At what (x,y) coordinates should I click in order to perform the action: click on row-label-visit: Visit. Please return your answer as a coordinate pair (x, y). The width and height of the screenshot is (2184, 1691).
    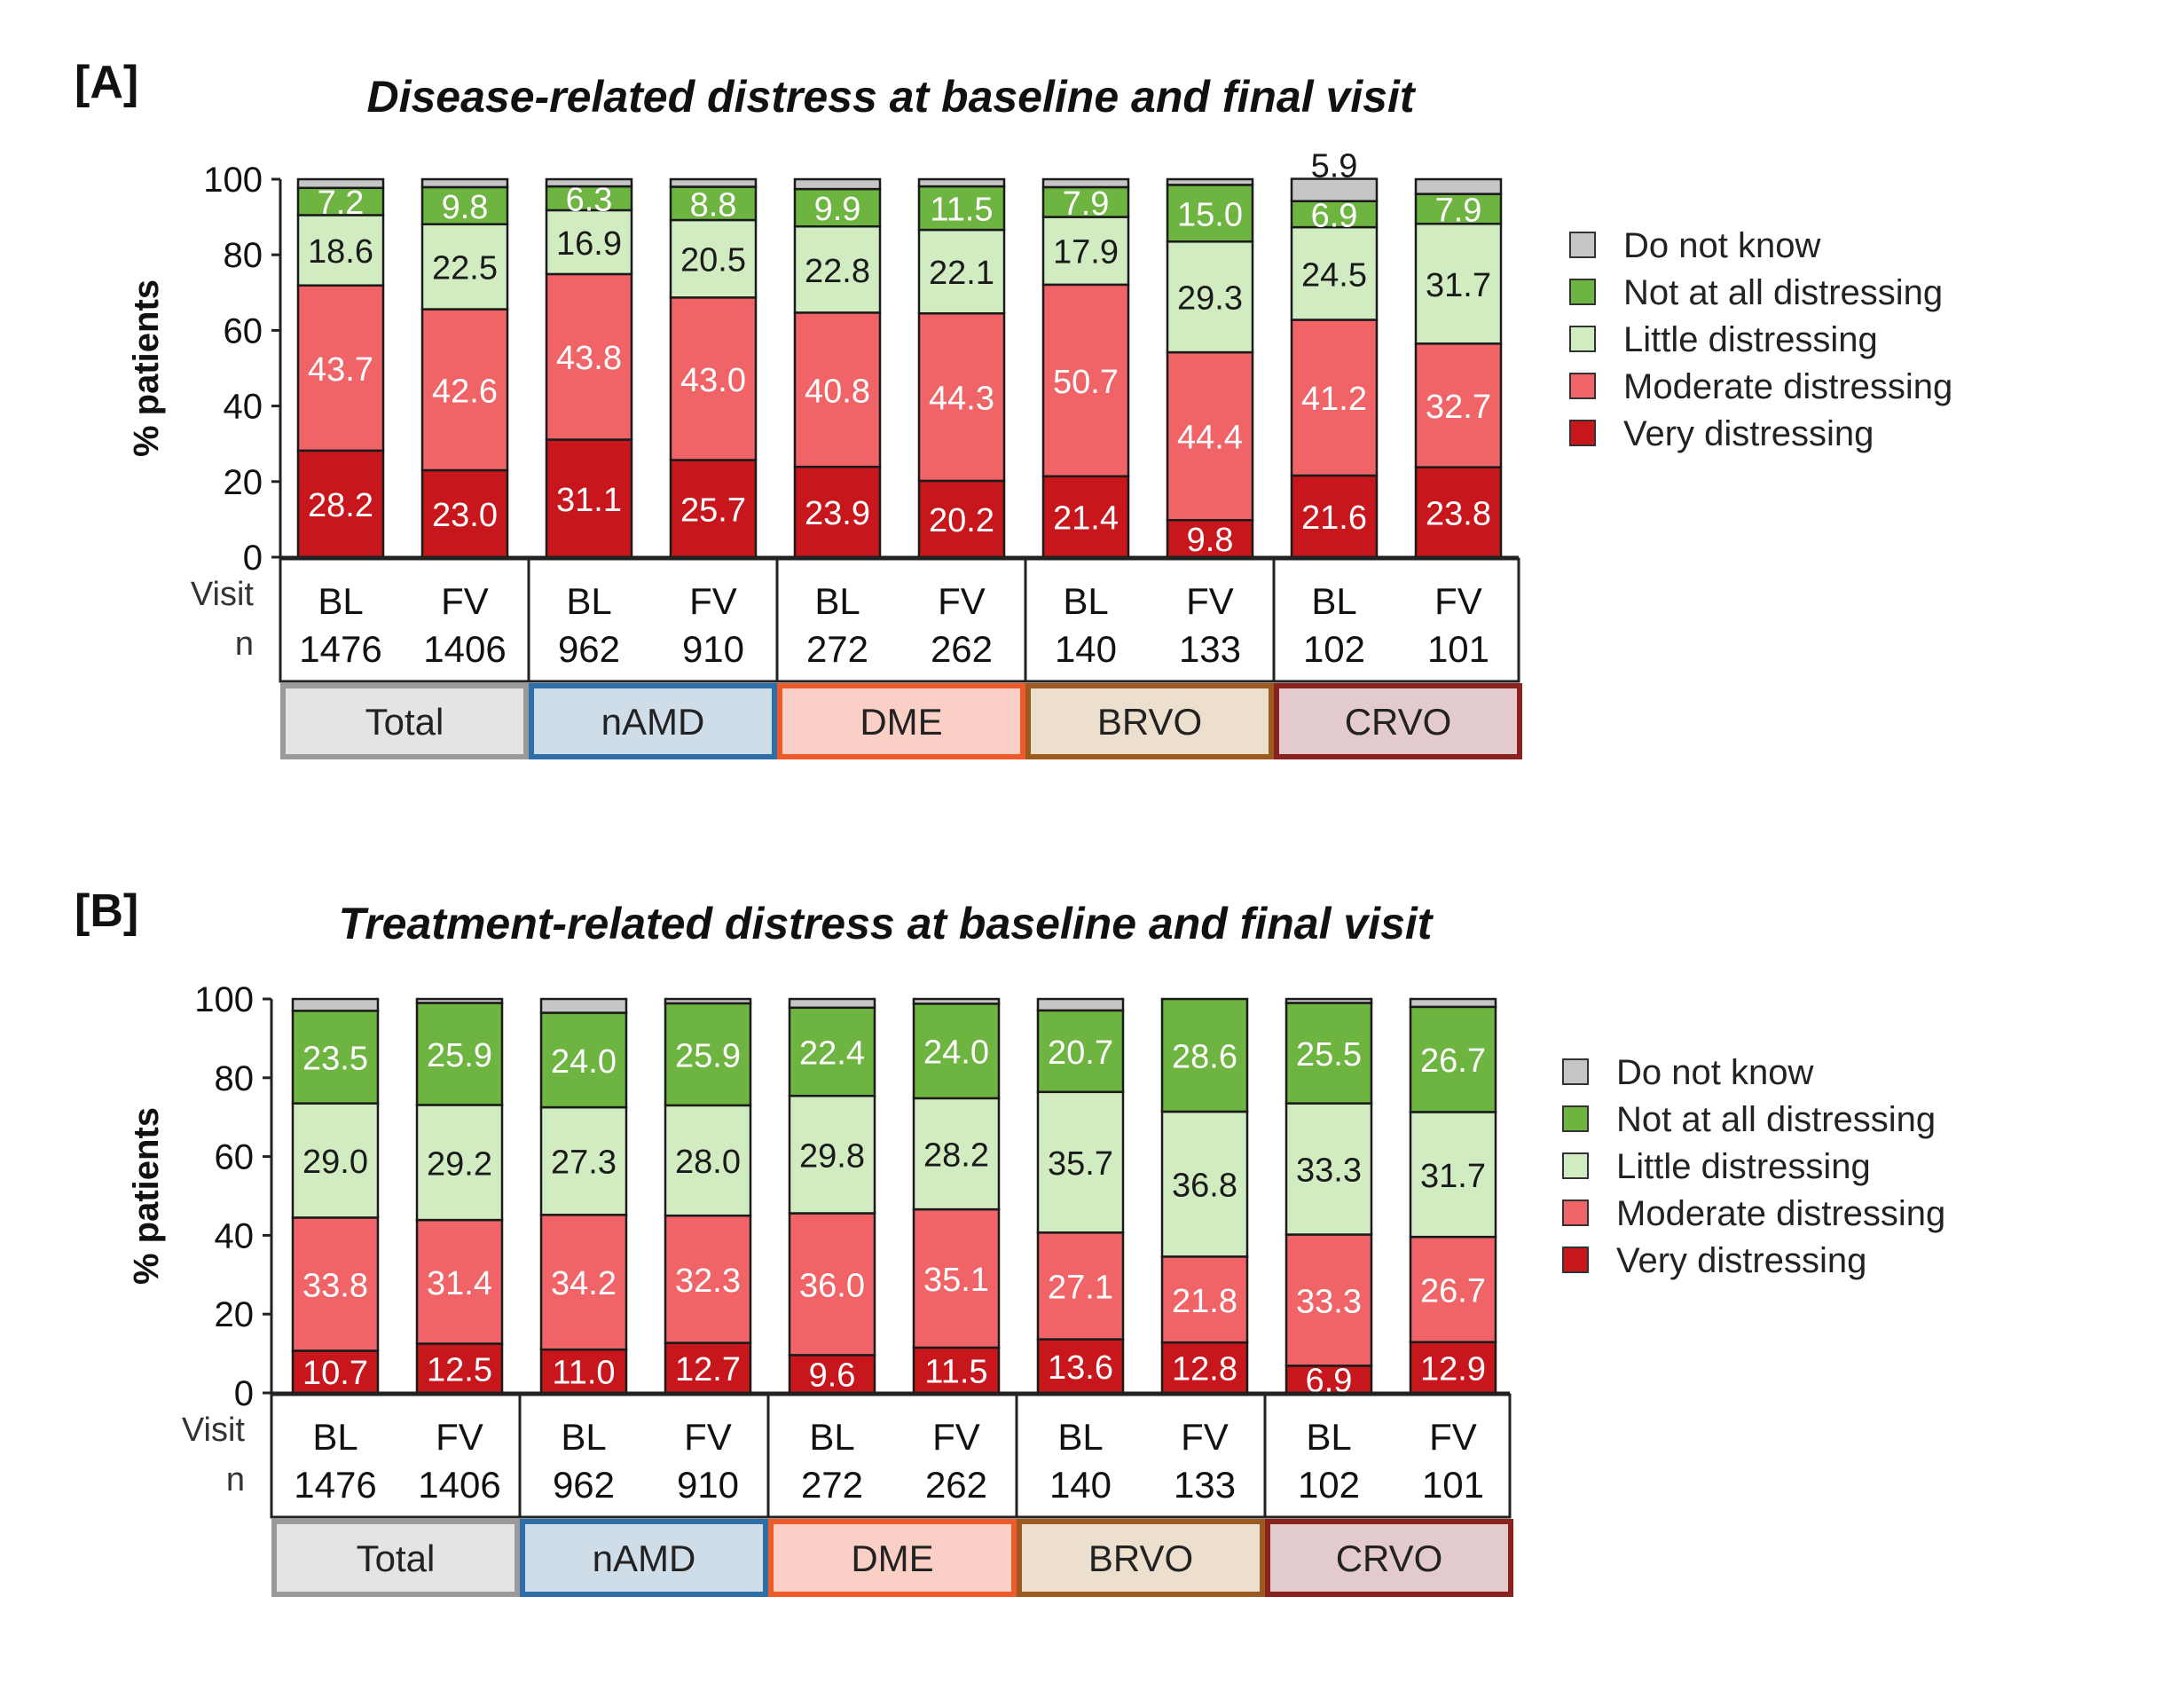
    Looking at the image, I should click on (223, 595).